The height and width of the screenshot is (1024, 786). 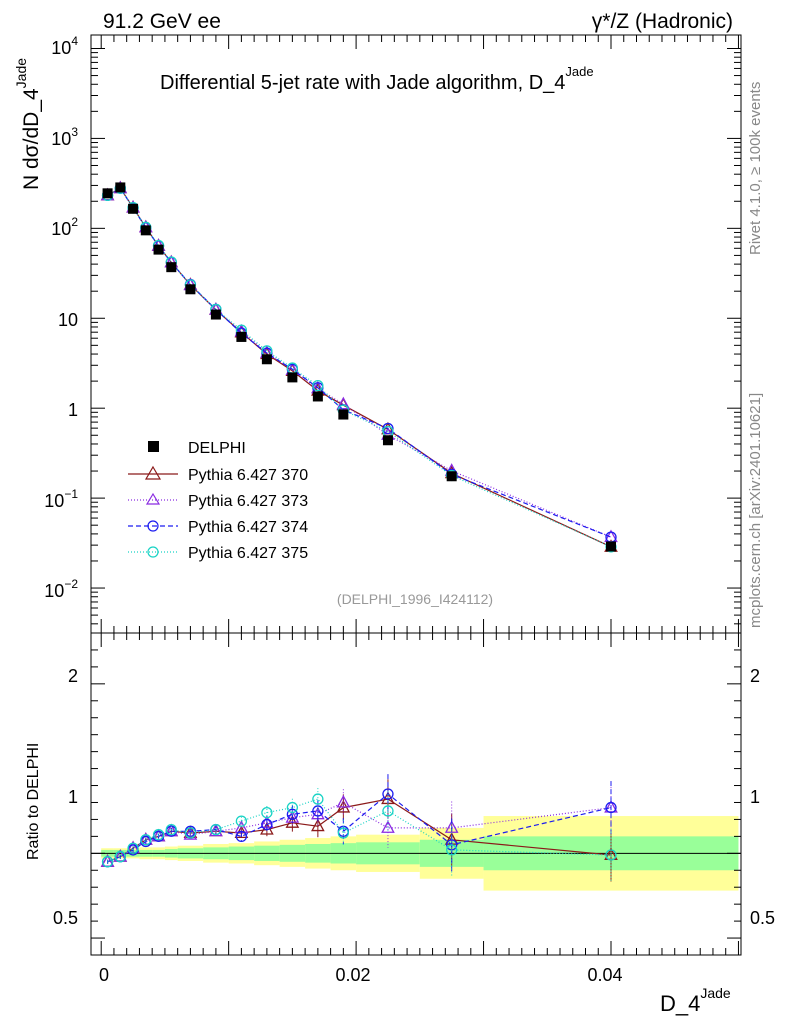 I want to click on analysis-label: (DELPHI_1996_I424112), so click(x=415, y=599).